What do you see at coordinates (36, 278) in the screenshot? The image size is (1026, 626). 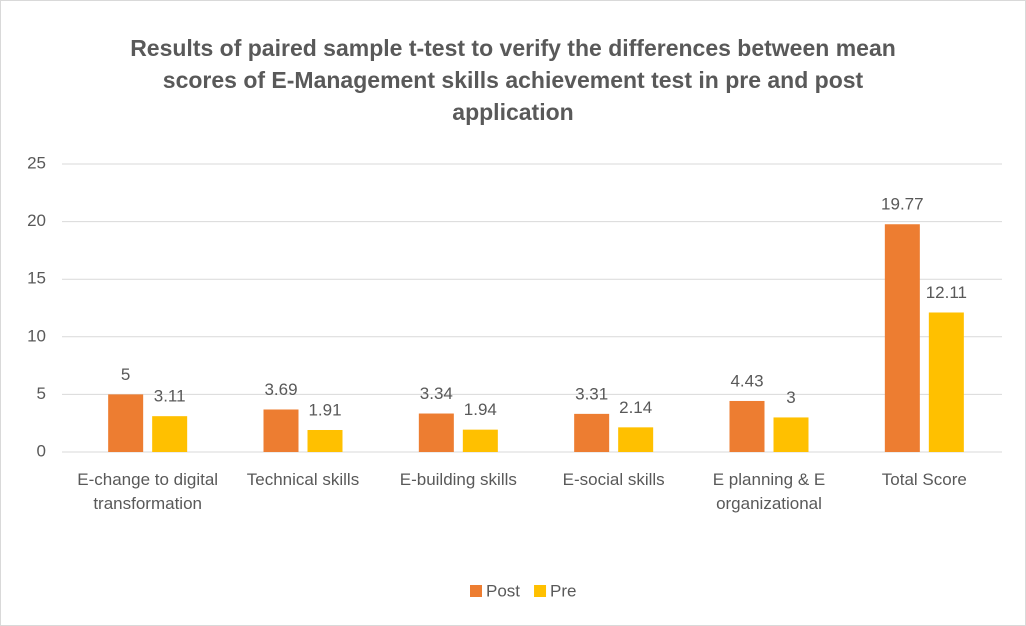 I see `y-tick-label: 15` at bounding box center [36, 278].